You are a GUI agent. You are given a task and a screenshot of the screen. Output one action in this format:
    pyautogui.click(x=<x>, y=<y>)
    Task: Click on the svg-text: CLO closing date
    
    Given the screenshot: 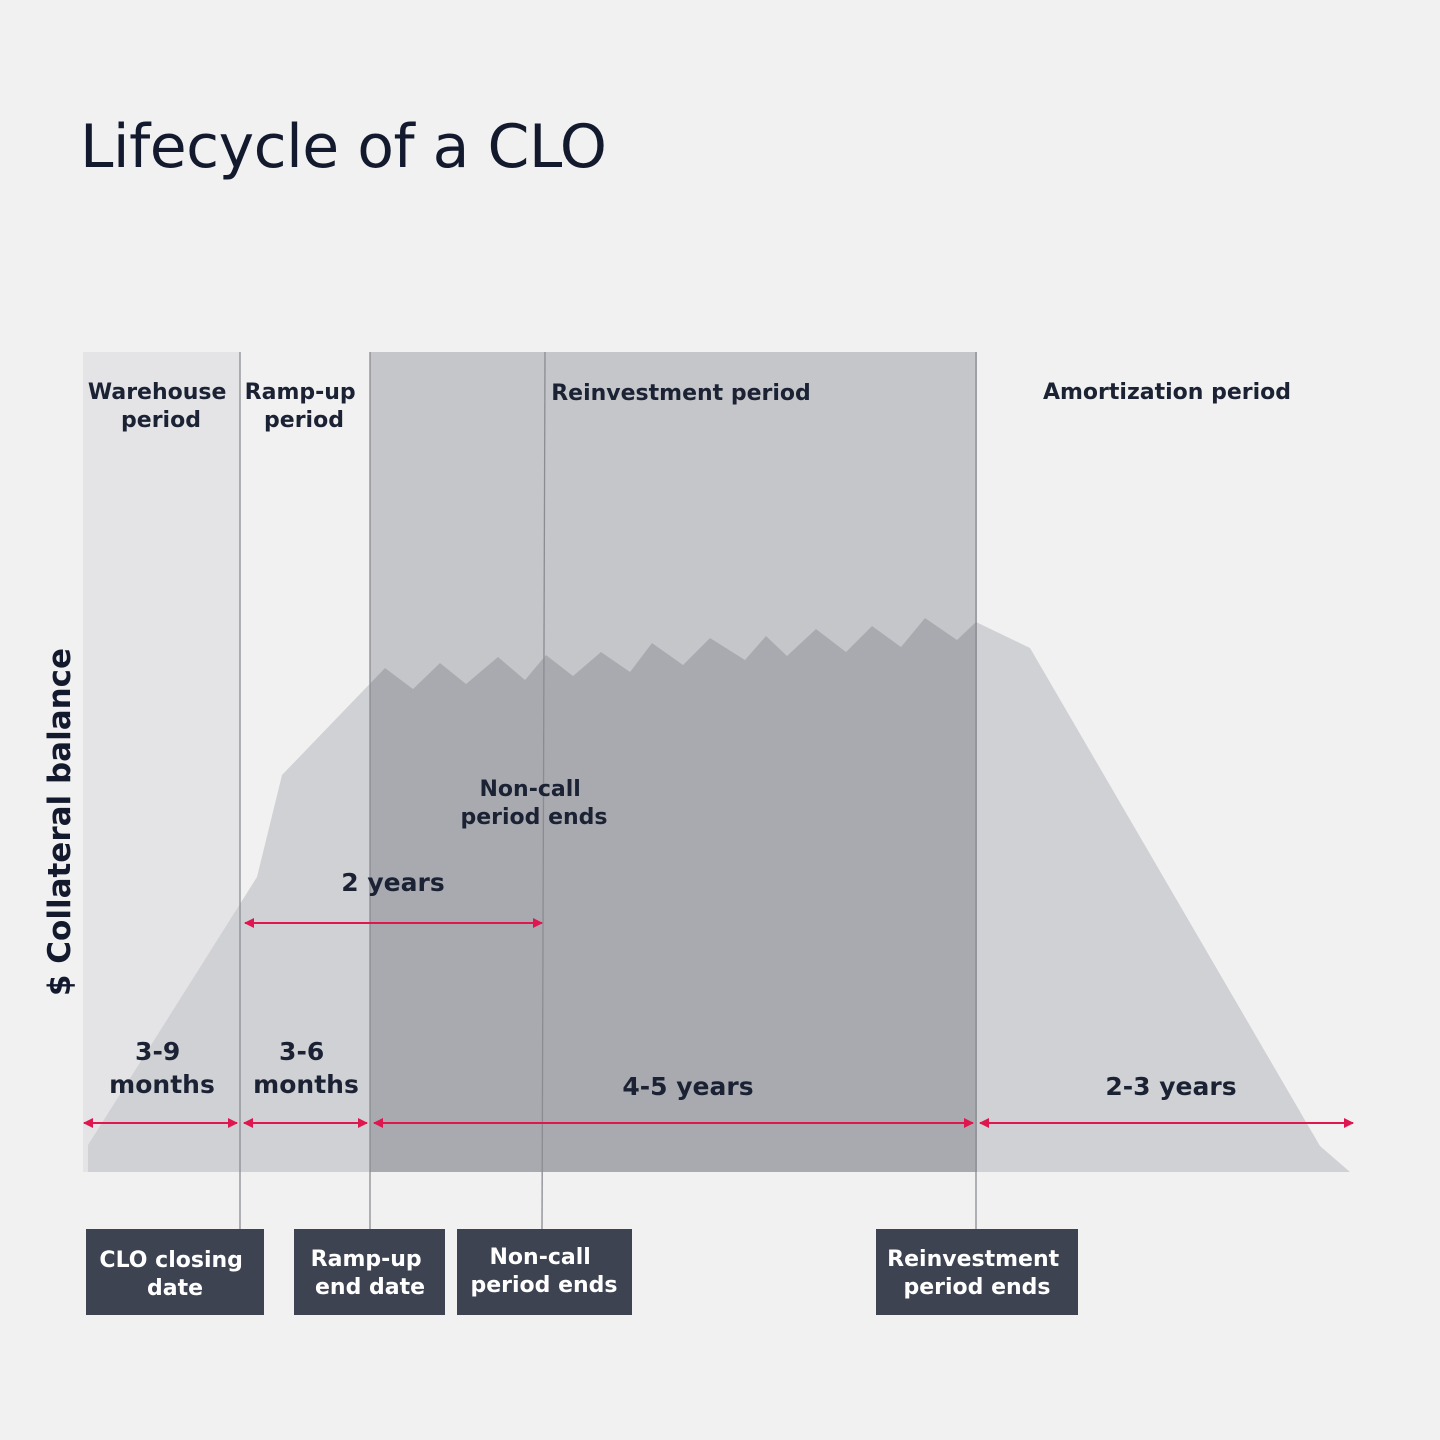 What is the action you would take?
    pyautogui.click(x=174, y=1274)
    